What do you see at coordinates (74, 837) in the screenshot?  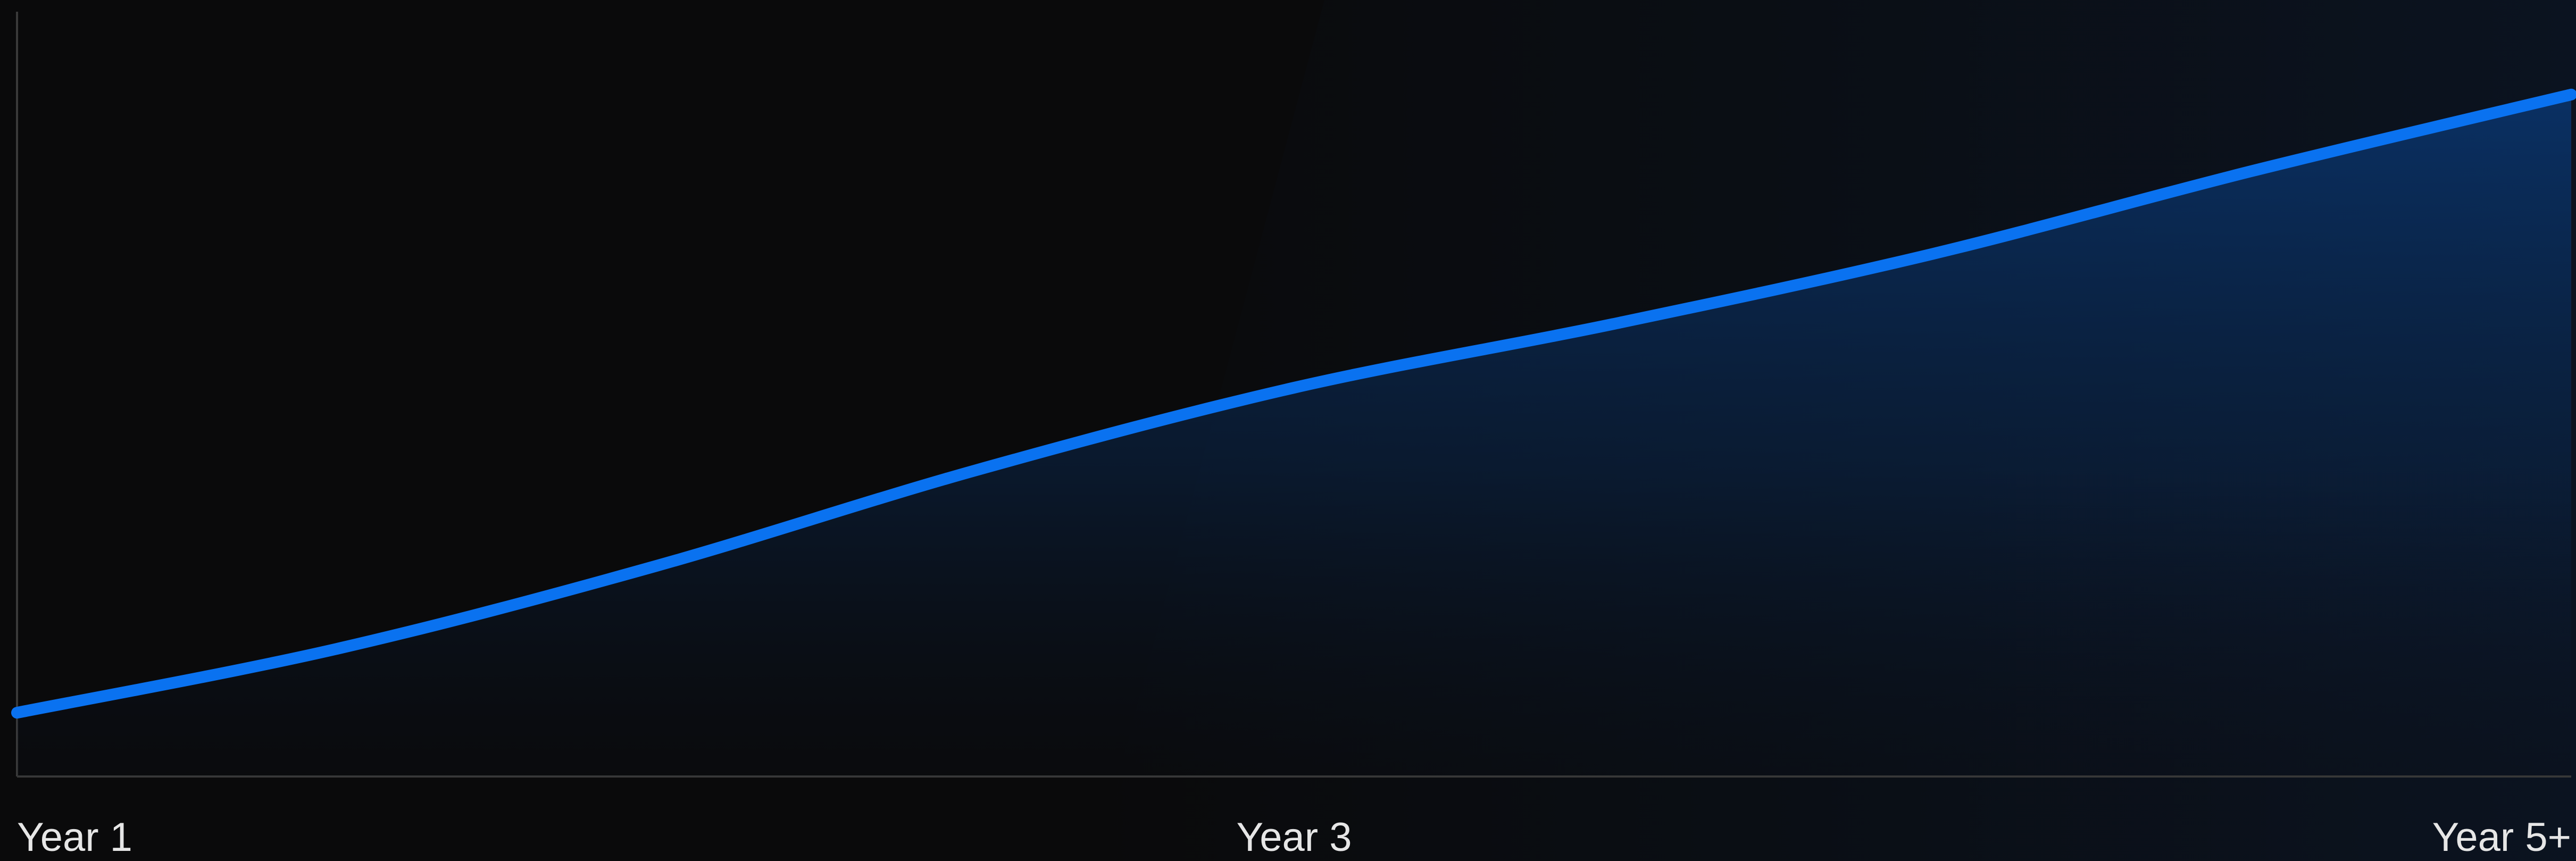 I see `x-tick-label-year-1: Year 1` at bounding box center [74, 837].